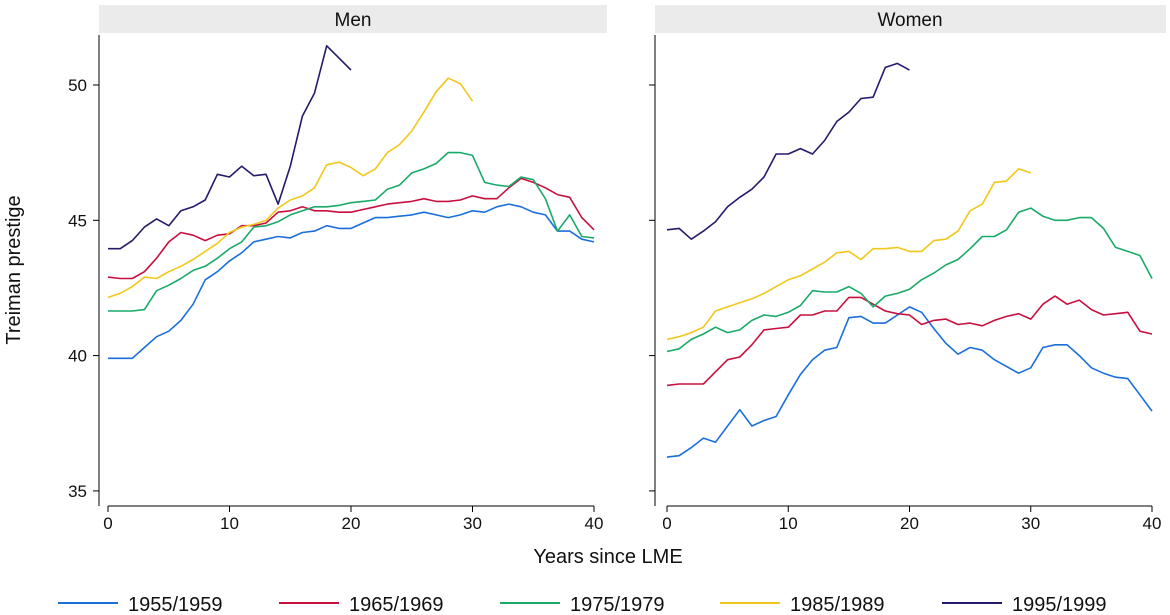  What do you see at coordinates (77, 356) in the screenshot?
I see `y-tick-label: 40` at bounding box center [77, 356].